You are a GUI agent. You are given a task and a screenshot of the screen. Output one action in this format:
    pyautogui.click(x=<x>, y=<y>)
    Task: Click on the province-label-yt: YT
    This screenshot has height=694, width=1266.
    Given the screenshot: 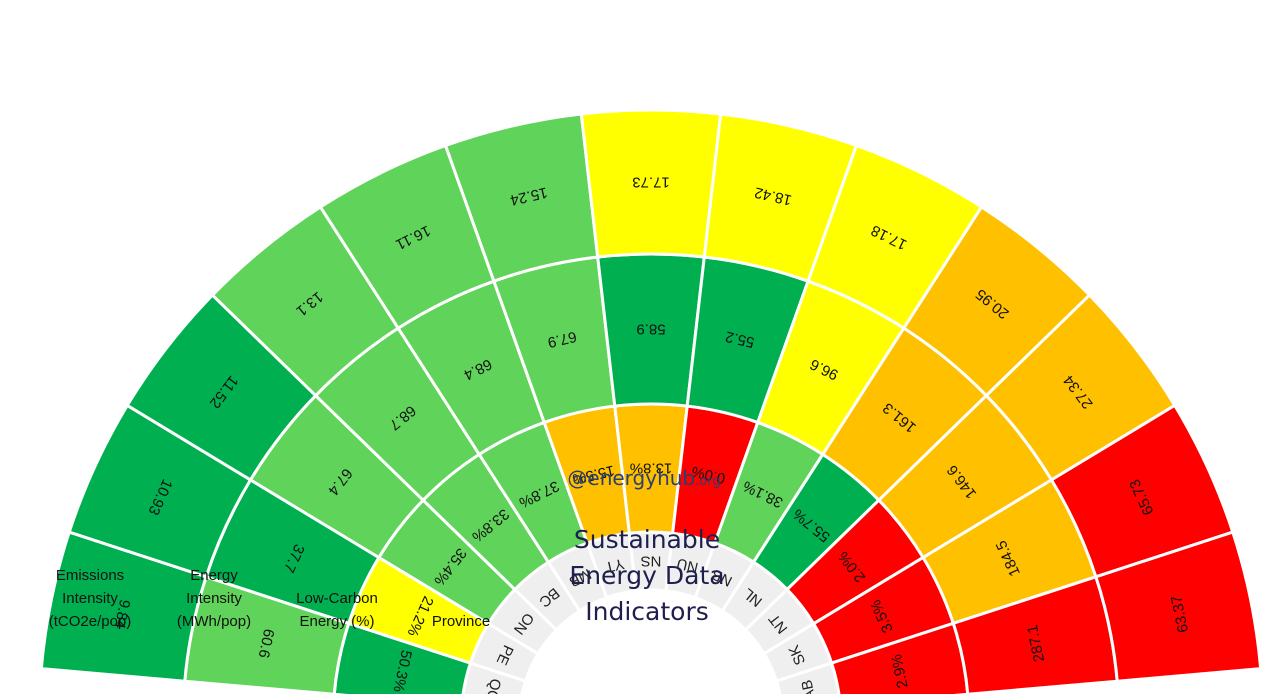 What is the action you would take?
    pyautogui.click(x=614, y=565)
    